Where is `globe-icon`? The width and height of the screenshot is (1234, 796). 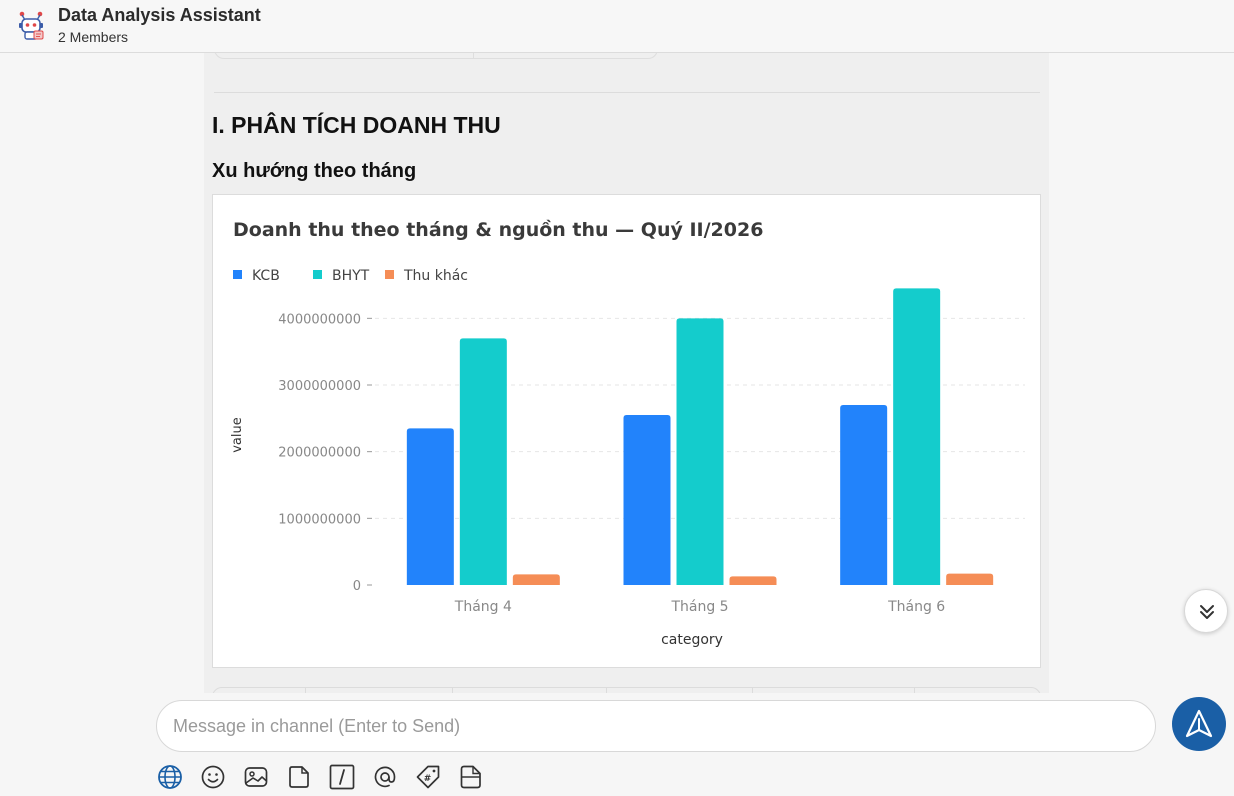 globe-icon is located at coordinates (170, 777).